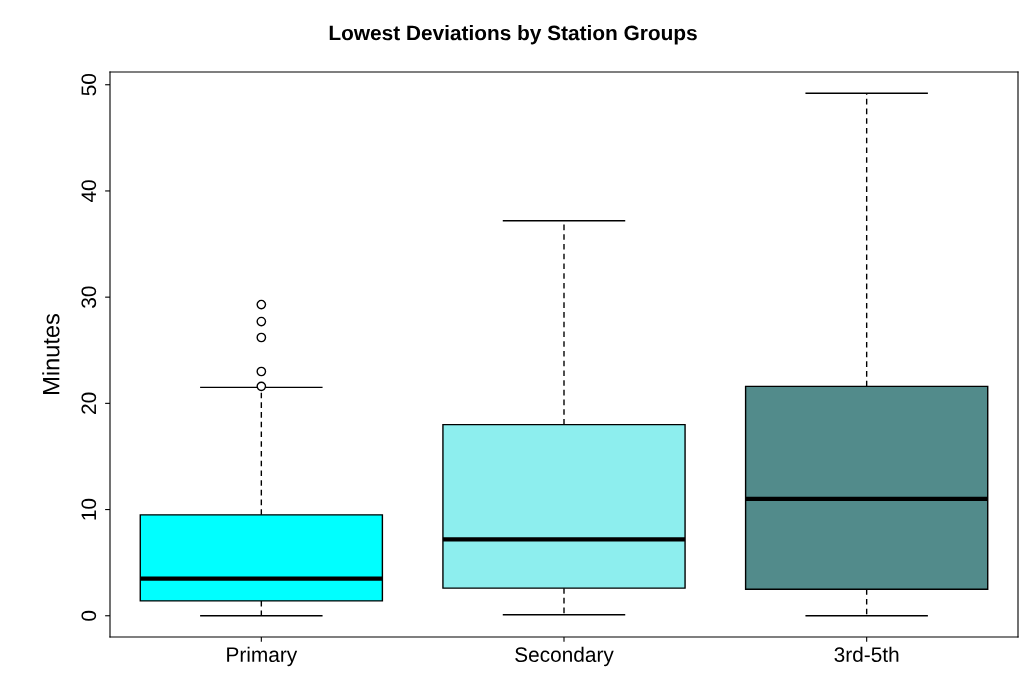  I want to click on y-tick-label: 20, so click(89, 403).